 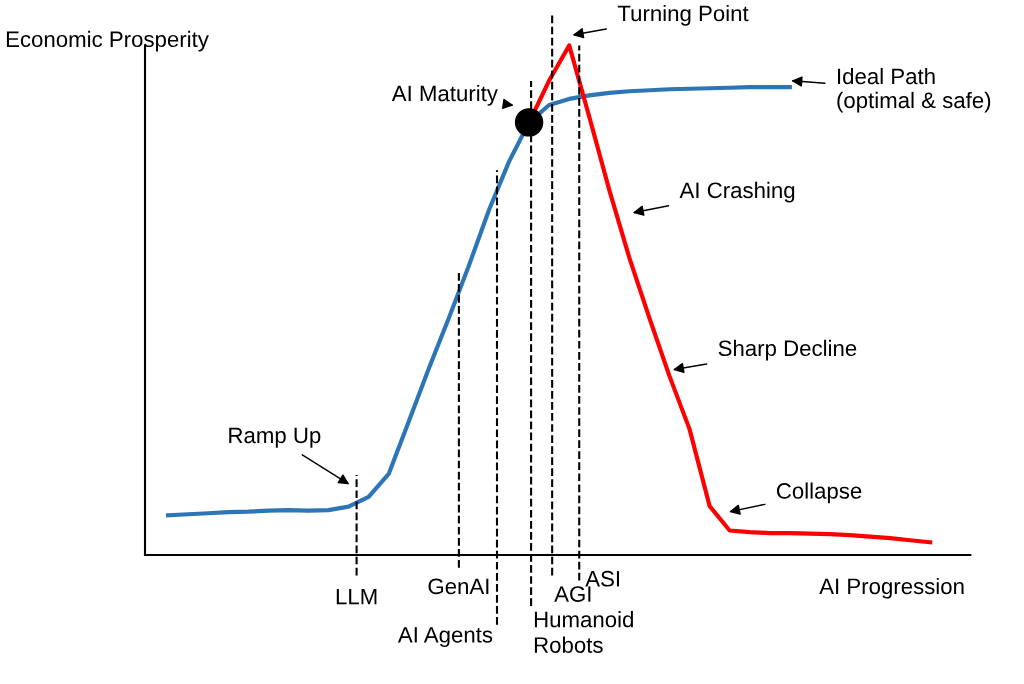 What do you see at coordinates (356, 596) in the screenshot?
I see `text: LLM` at bounding box center [356, 596].